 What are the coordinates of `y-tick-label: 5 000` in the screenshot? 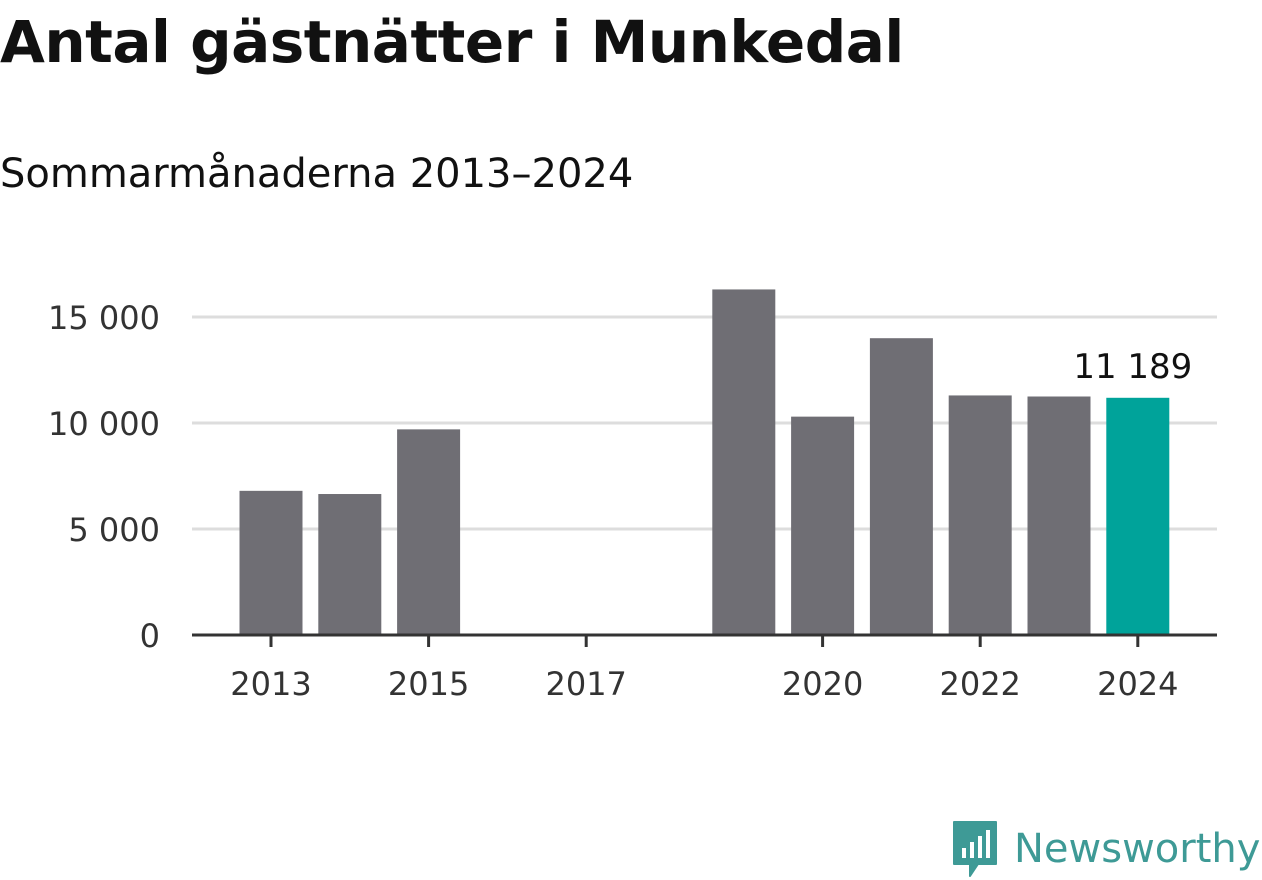 It's located at (114, 530).